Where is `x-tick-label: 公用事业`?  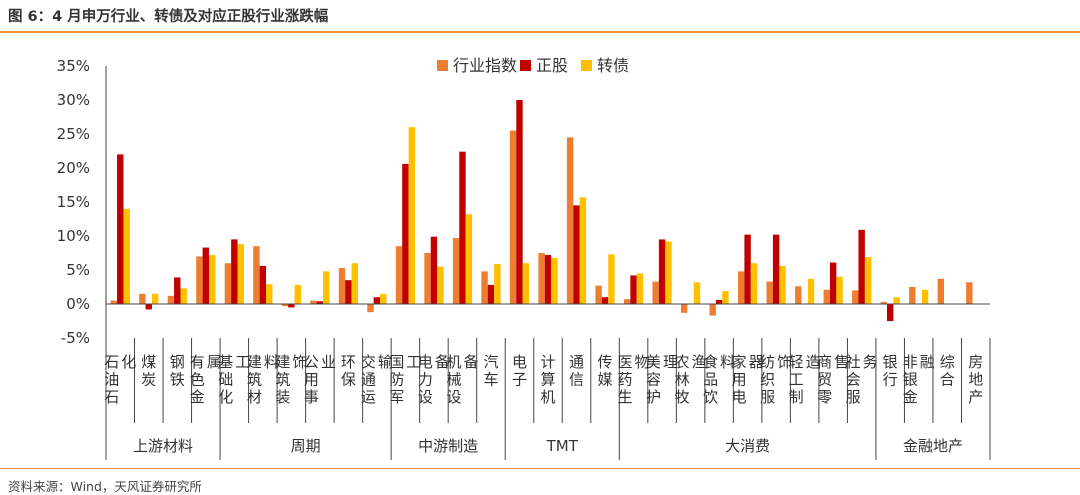 x-tick-label: 公用事业 is located at coordinates (320, 379).